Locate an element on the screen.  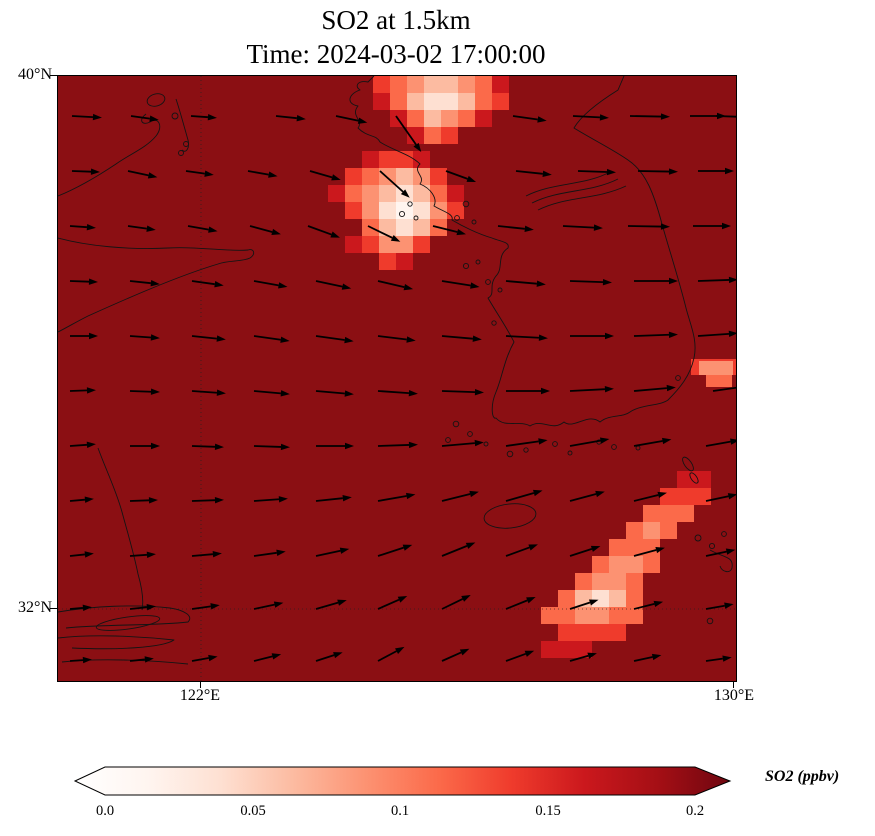
xtick-122e: 122°E is located at coordinates (200, 695).